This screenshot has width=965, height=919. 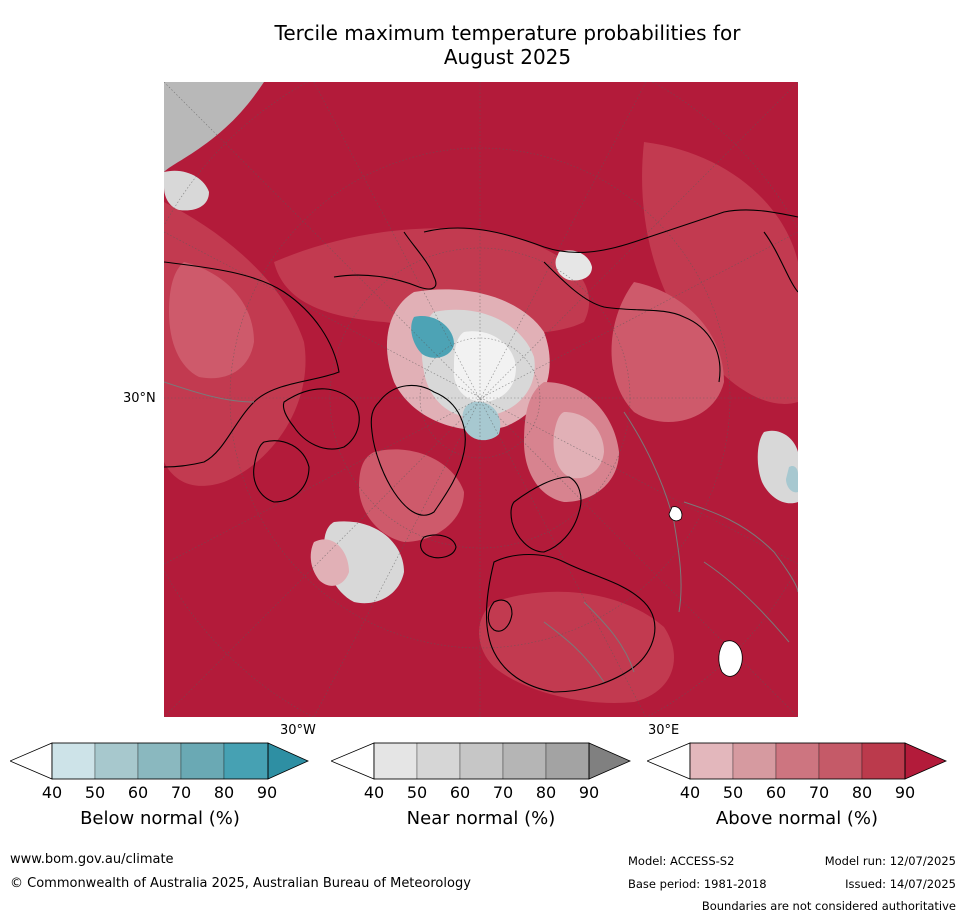 What do you see at coordinates (438, 546) in the screenshot?
I see `coastline-iceland` at bounding box center [438, 546].